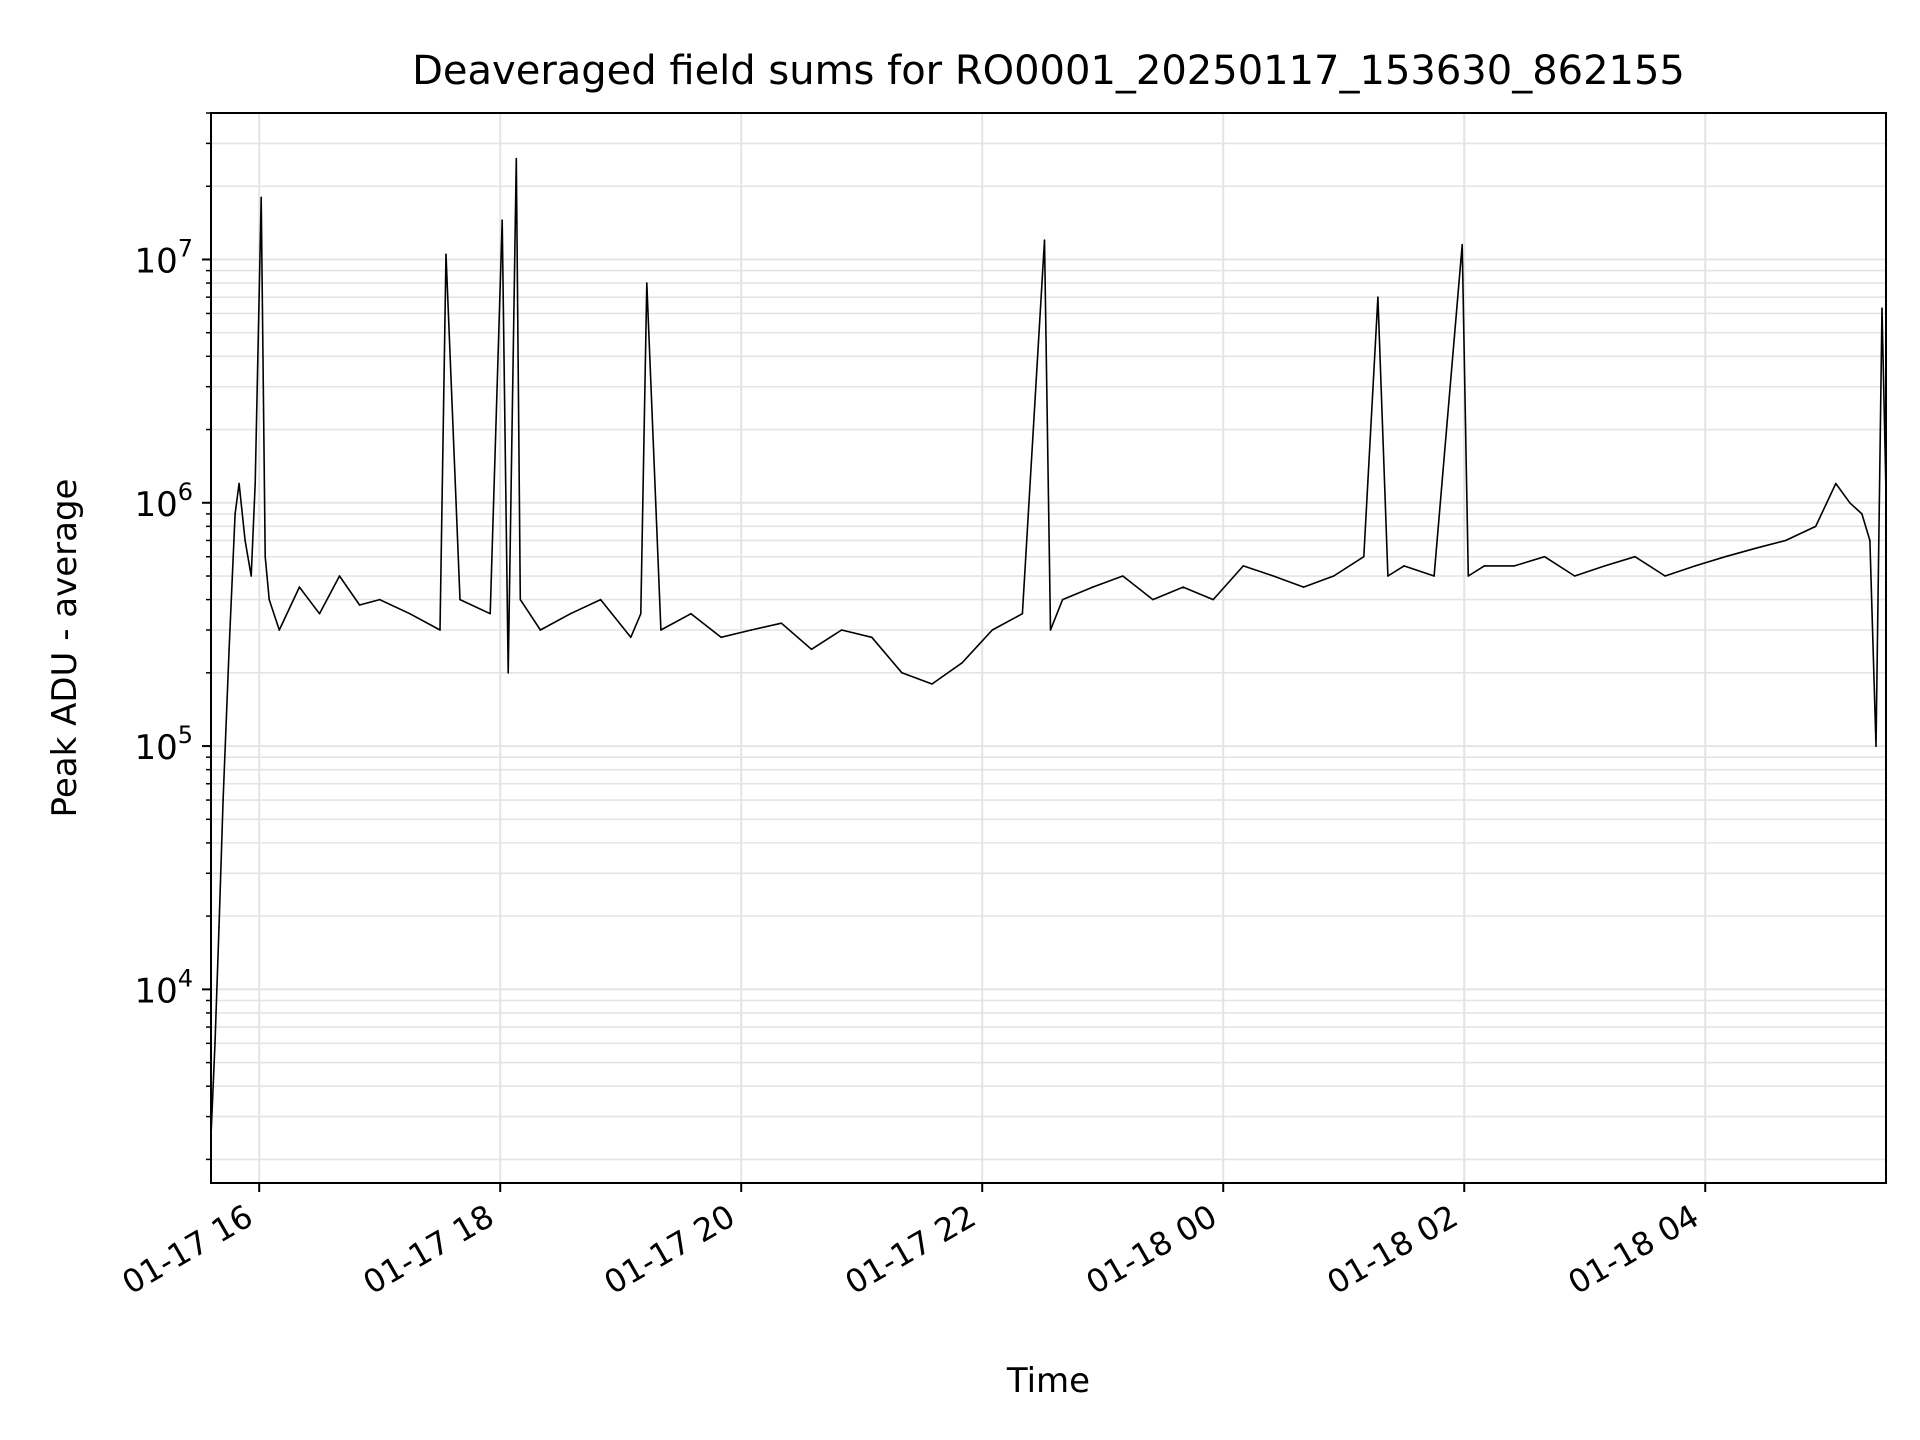  I want to click on x-axis-label: Time, so click(1048, 1381).